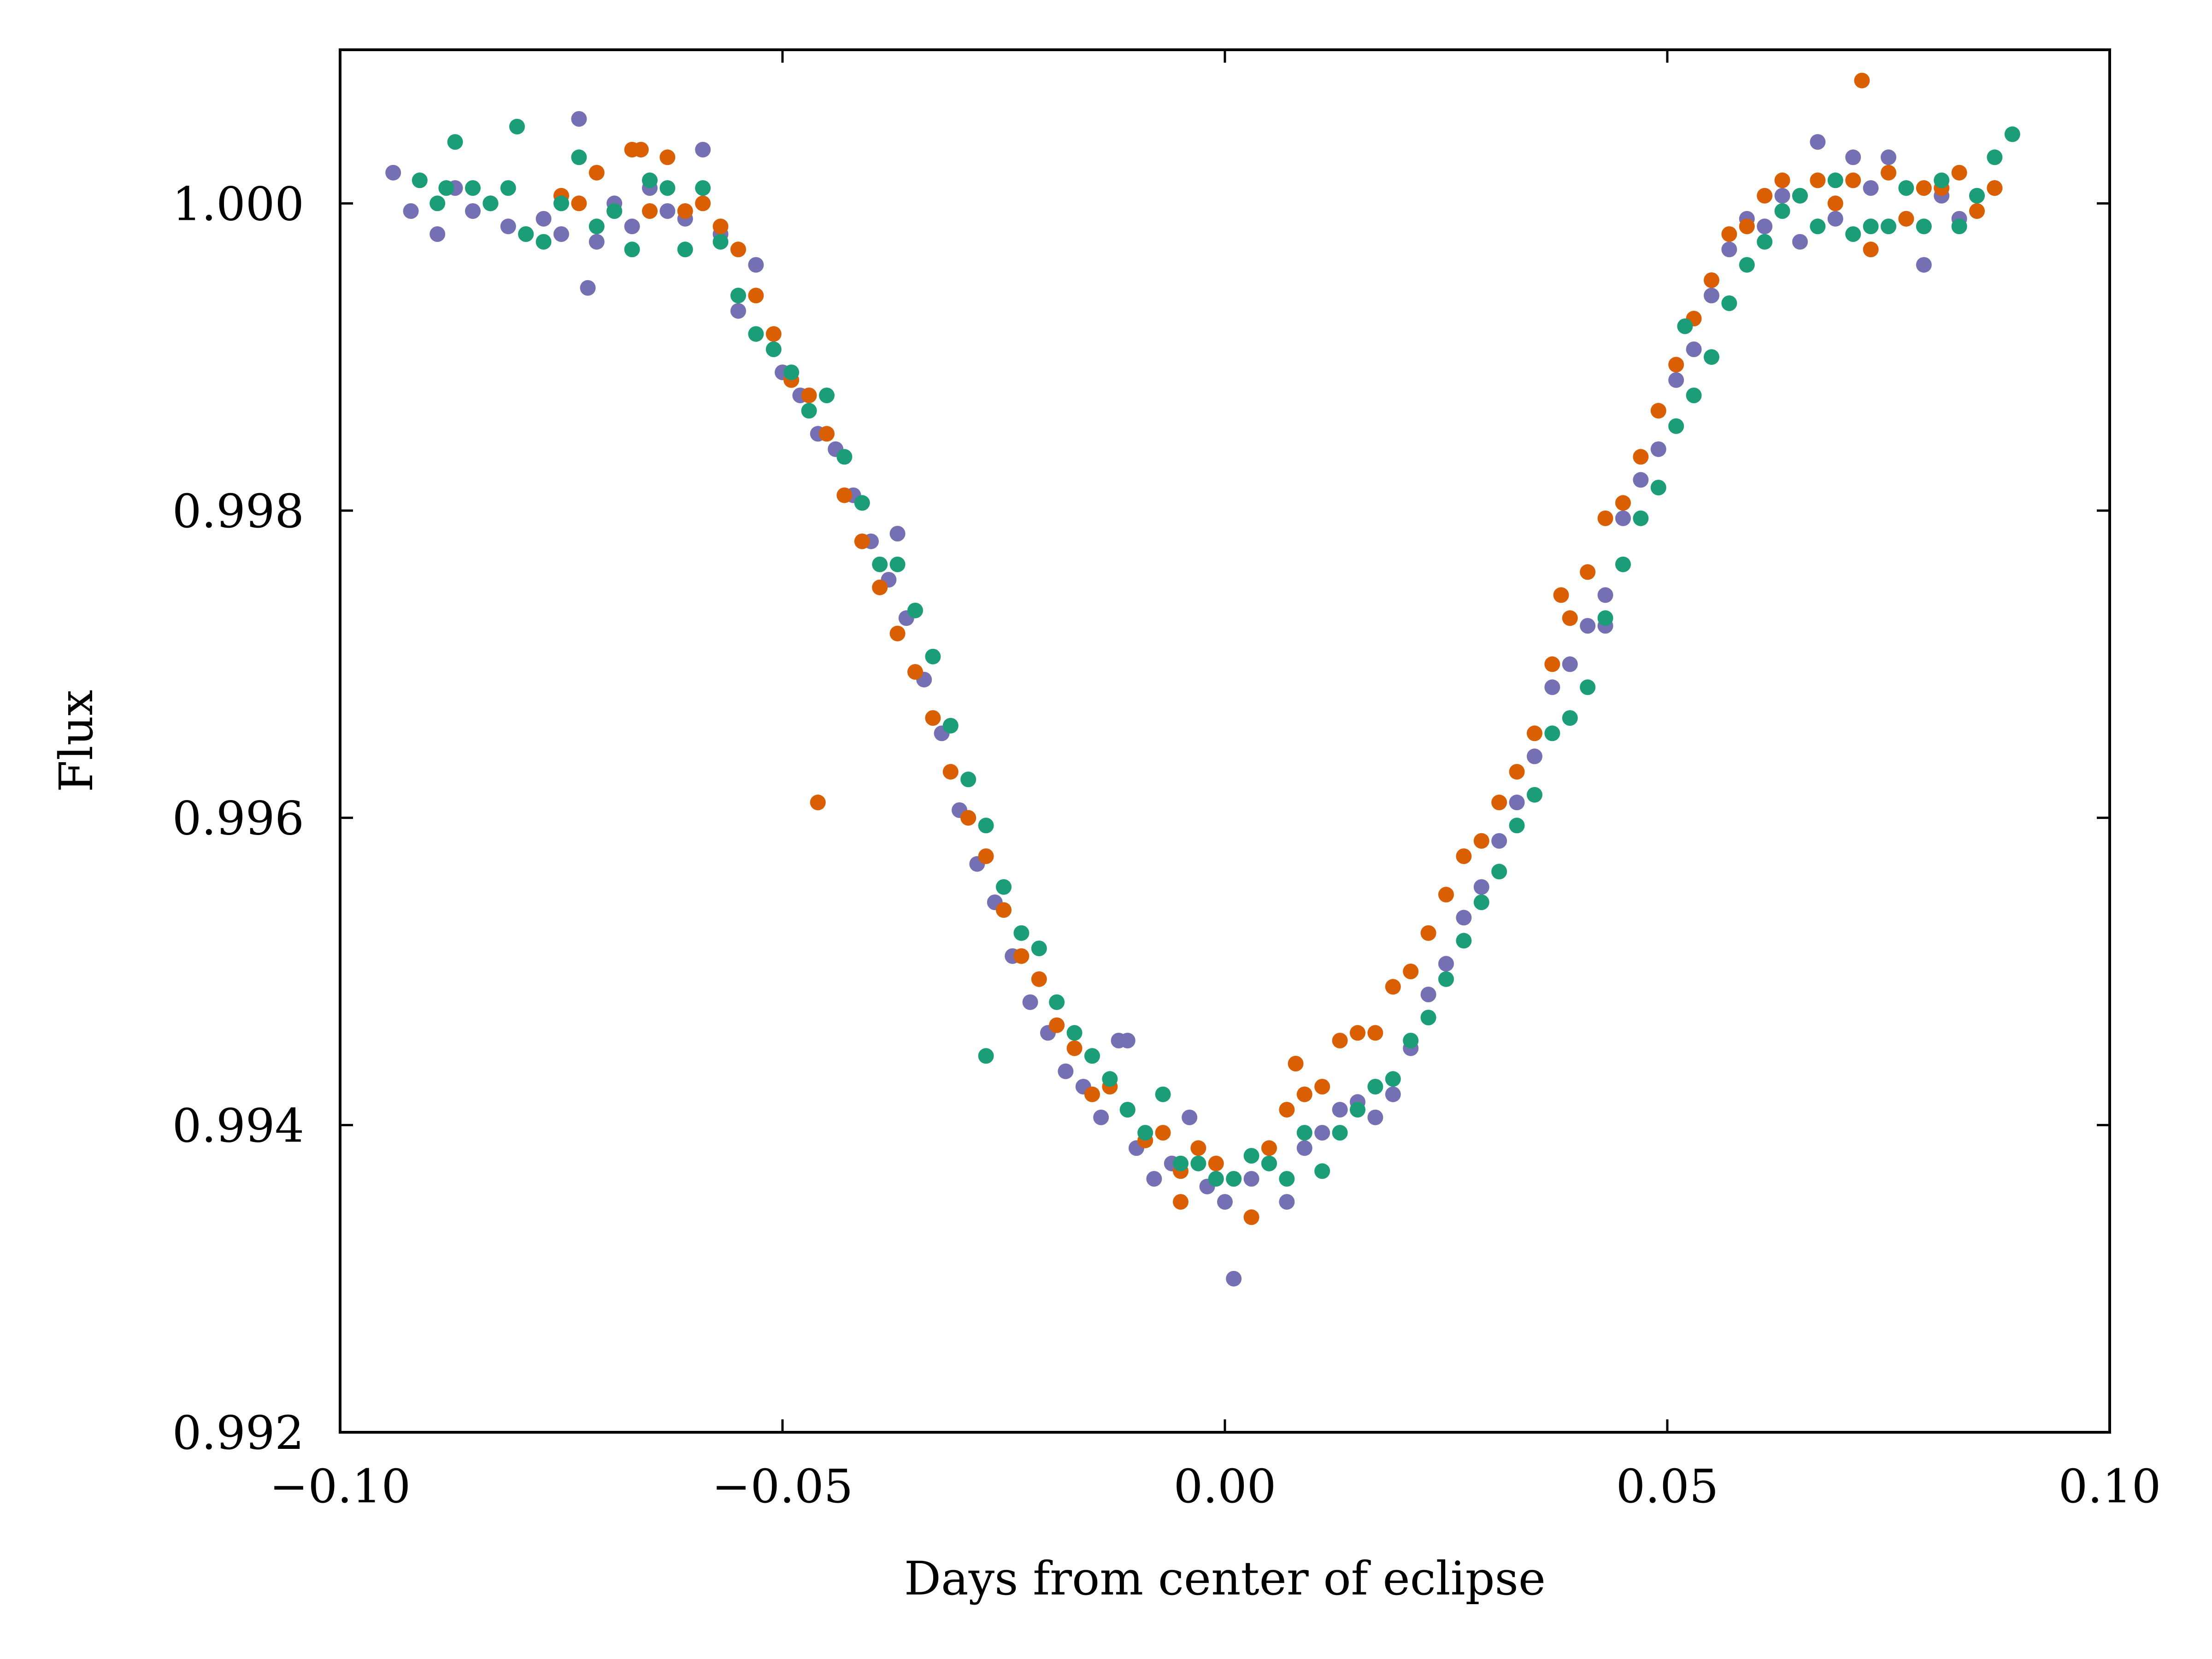 Image resolution: width=2212 pixels, height=1659 pixels. I want to click on y-tick-label: 0.998, so click(238, 511).